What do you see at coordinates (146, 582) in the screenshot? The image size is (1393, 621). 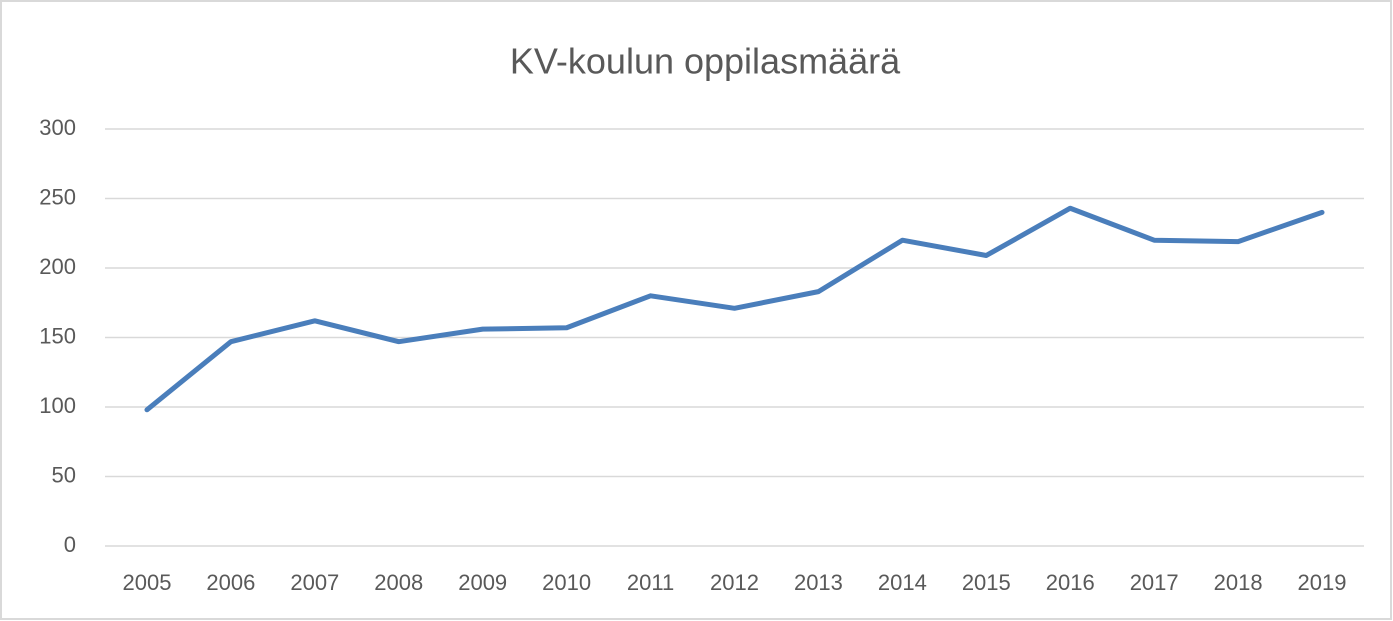 I see `x-tick-label: 2005` at bounding box center [146, 582].